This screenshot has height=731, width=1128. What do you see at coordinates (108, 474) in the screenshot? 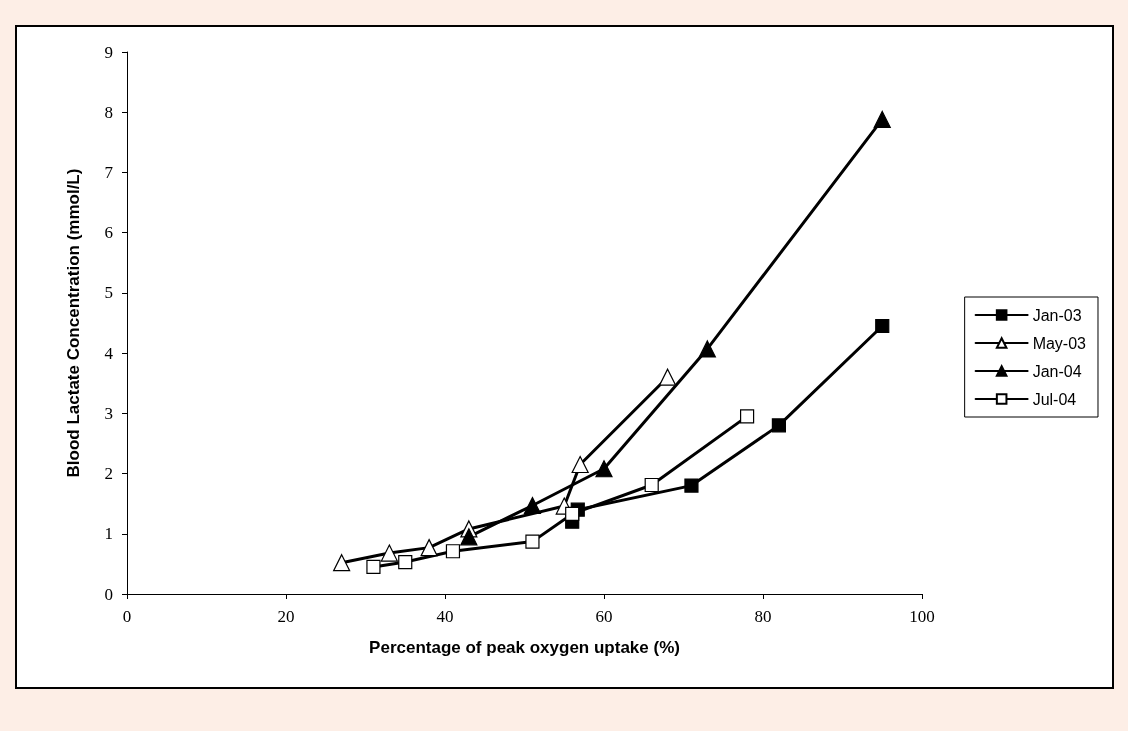
I see `y-tick-label: 2` at bounding box center [108, 474].